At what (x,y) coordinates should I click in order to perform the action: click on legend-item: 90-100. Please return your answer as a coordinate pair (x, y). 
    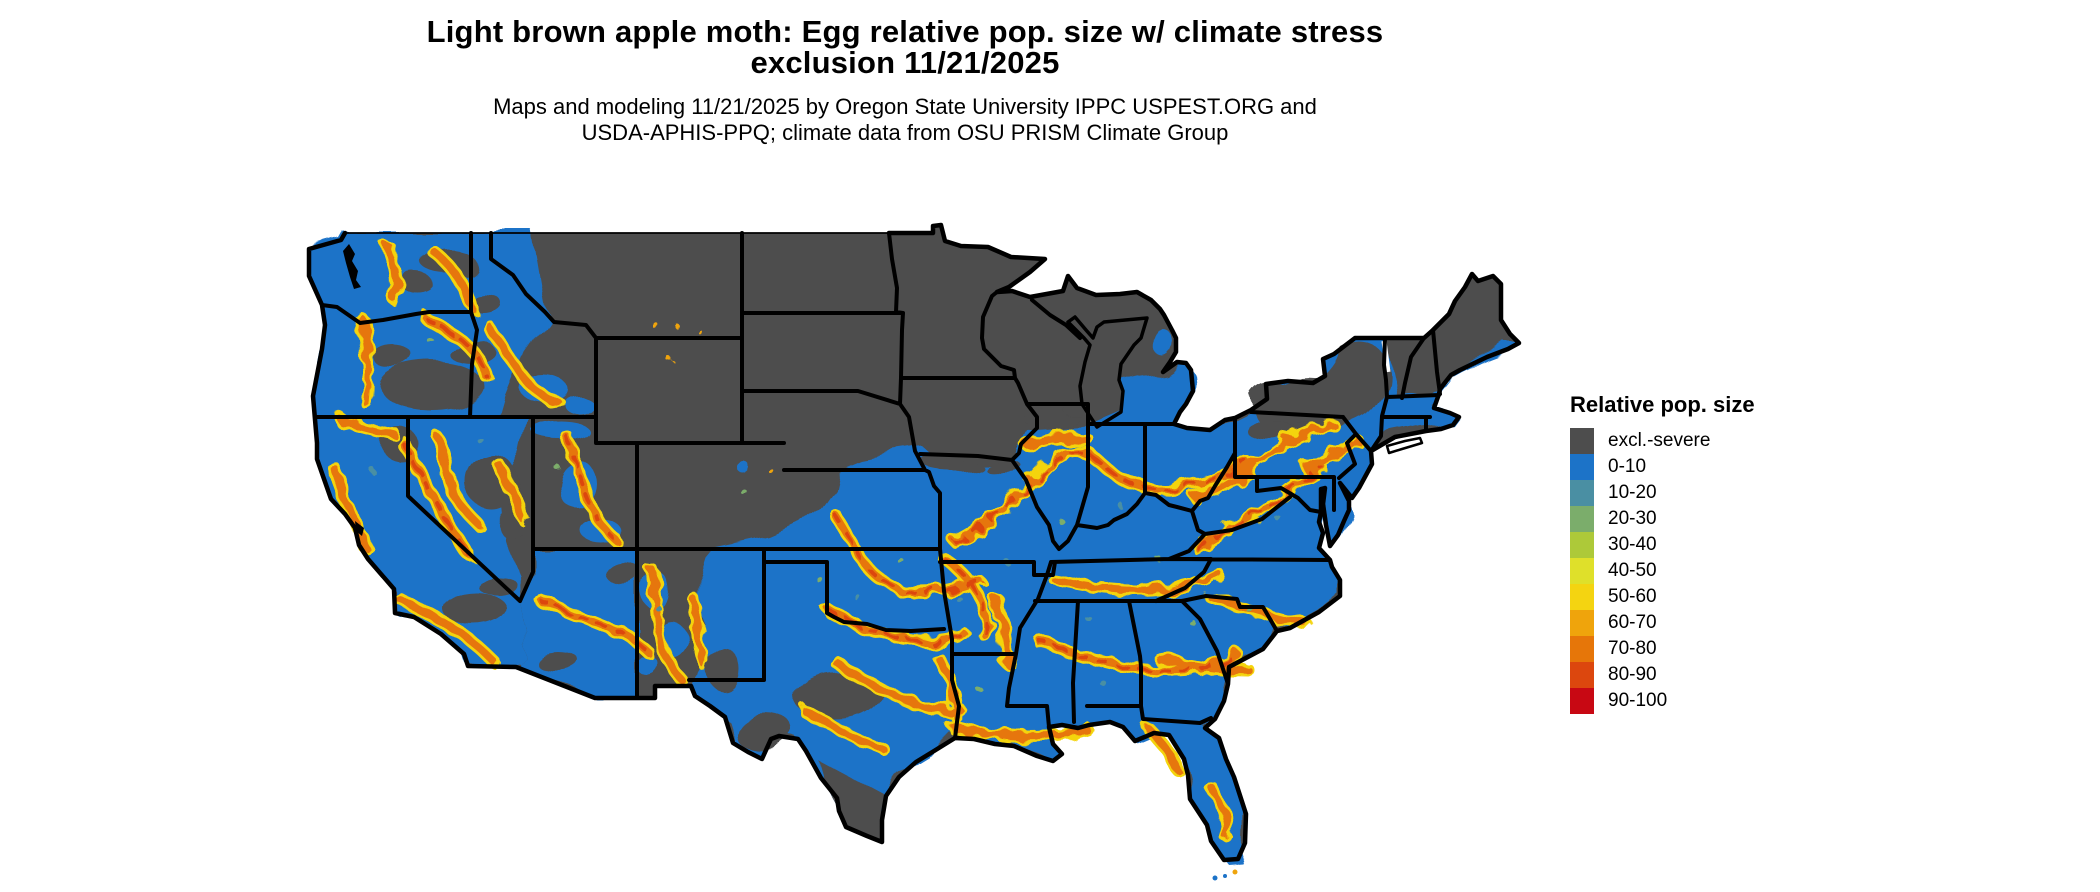
    Looking at the image, I should click on (1720, 701).